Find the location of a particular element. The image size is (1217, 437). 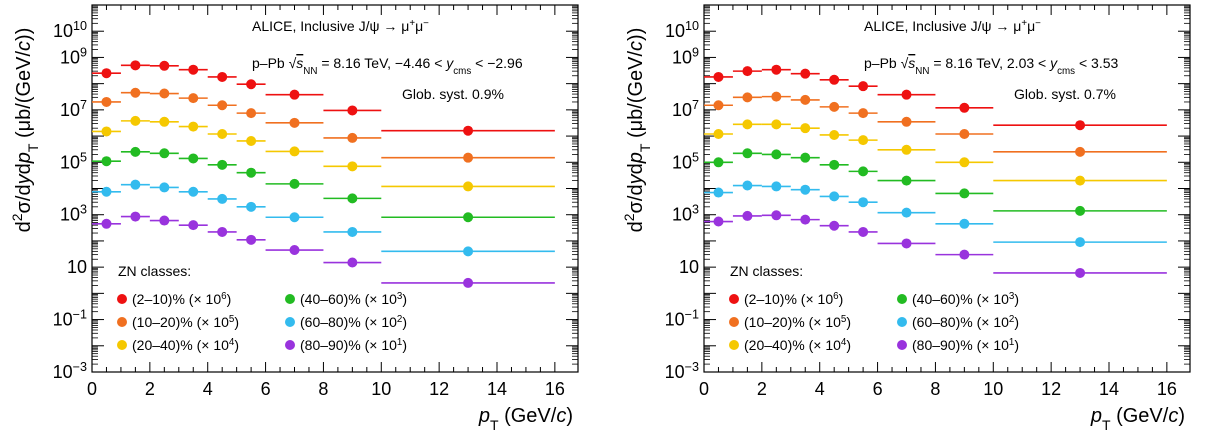

y-axis-title: d2σ/dydpT (μb/(GeV/c)) is located at coordinates (637, 130).